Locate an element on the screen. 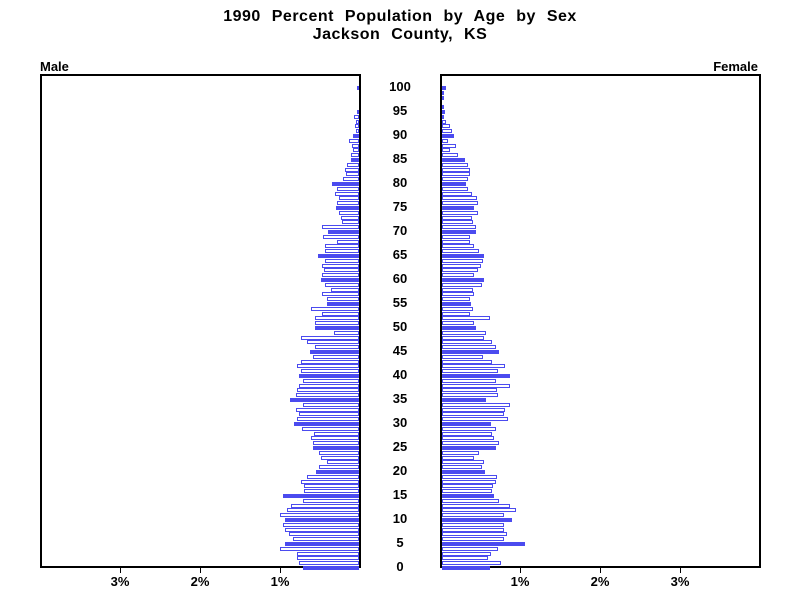  age-label-30: 30 is located at coordinates (400, 422).